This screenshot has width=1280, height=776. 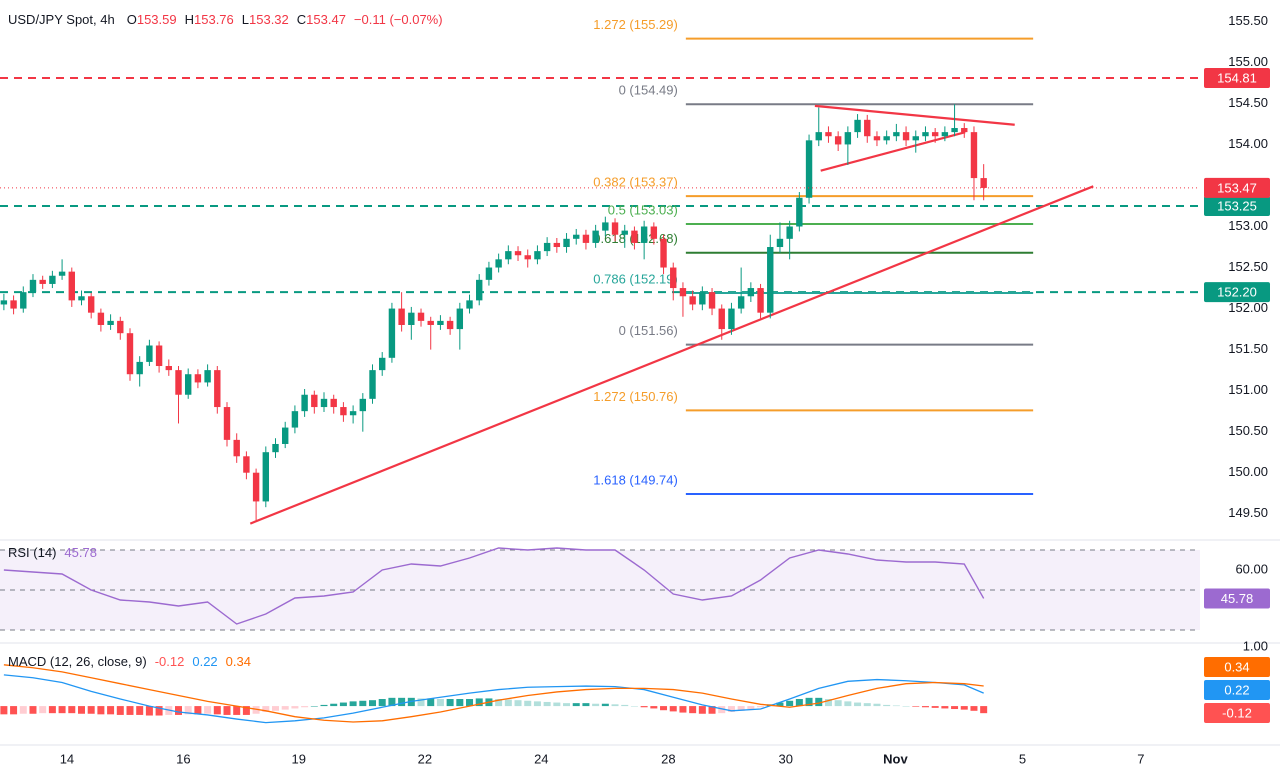 What do you see at coordinates (398, 19) in the screenshot?
I see `change: −0.11 (−0.07%)` at bounding box center [398, 19].